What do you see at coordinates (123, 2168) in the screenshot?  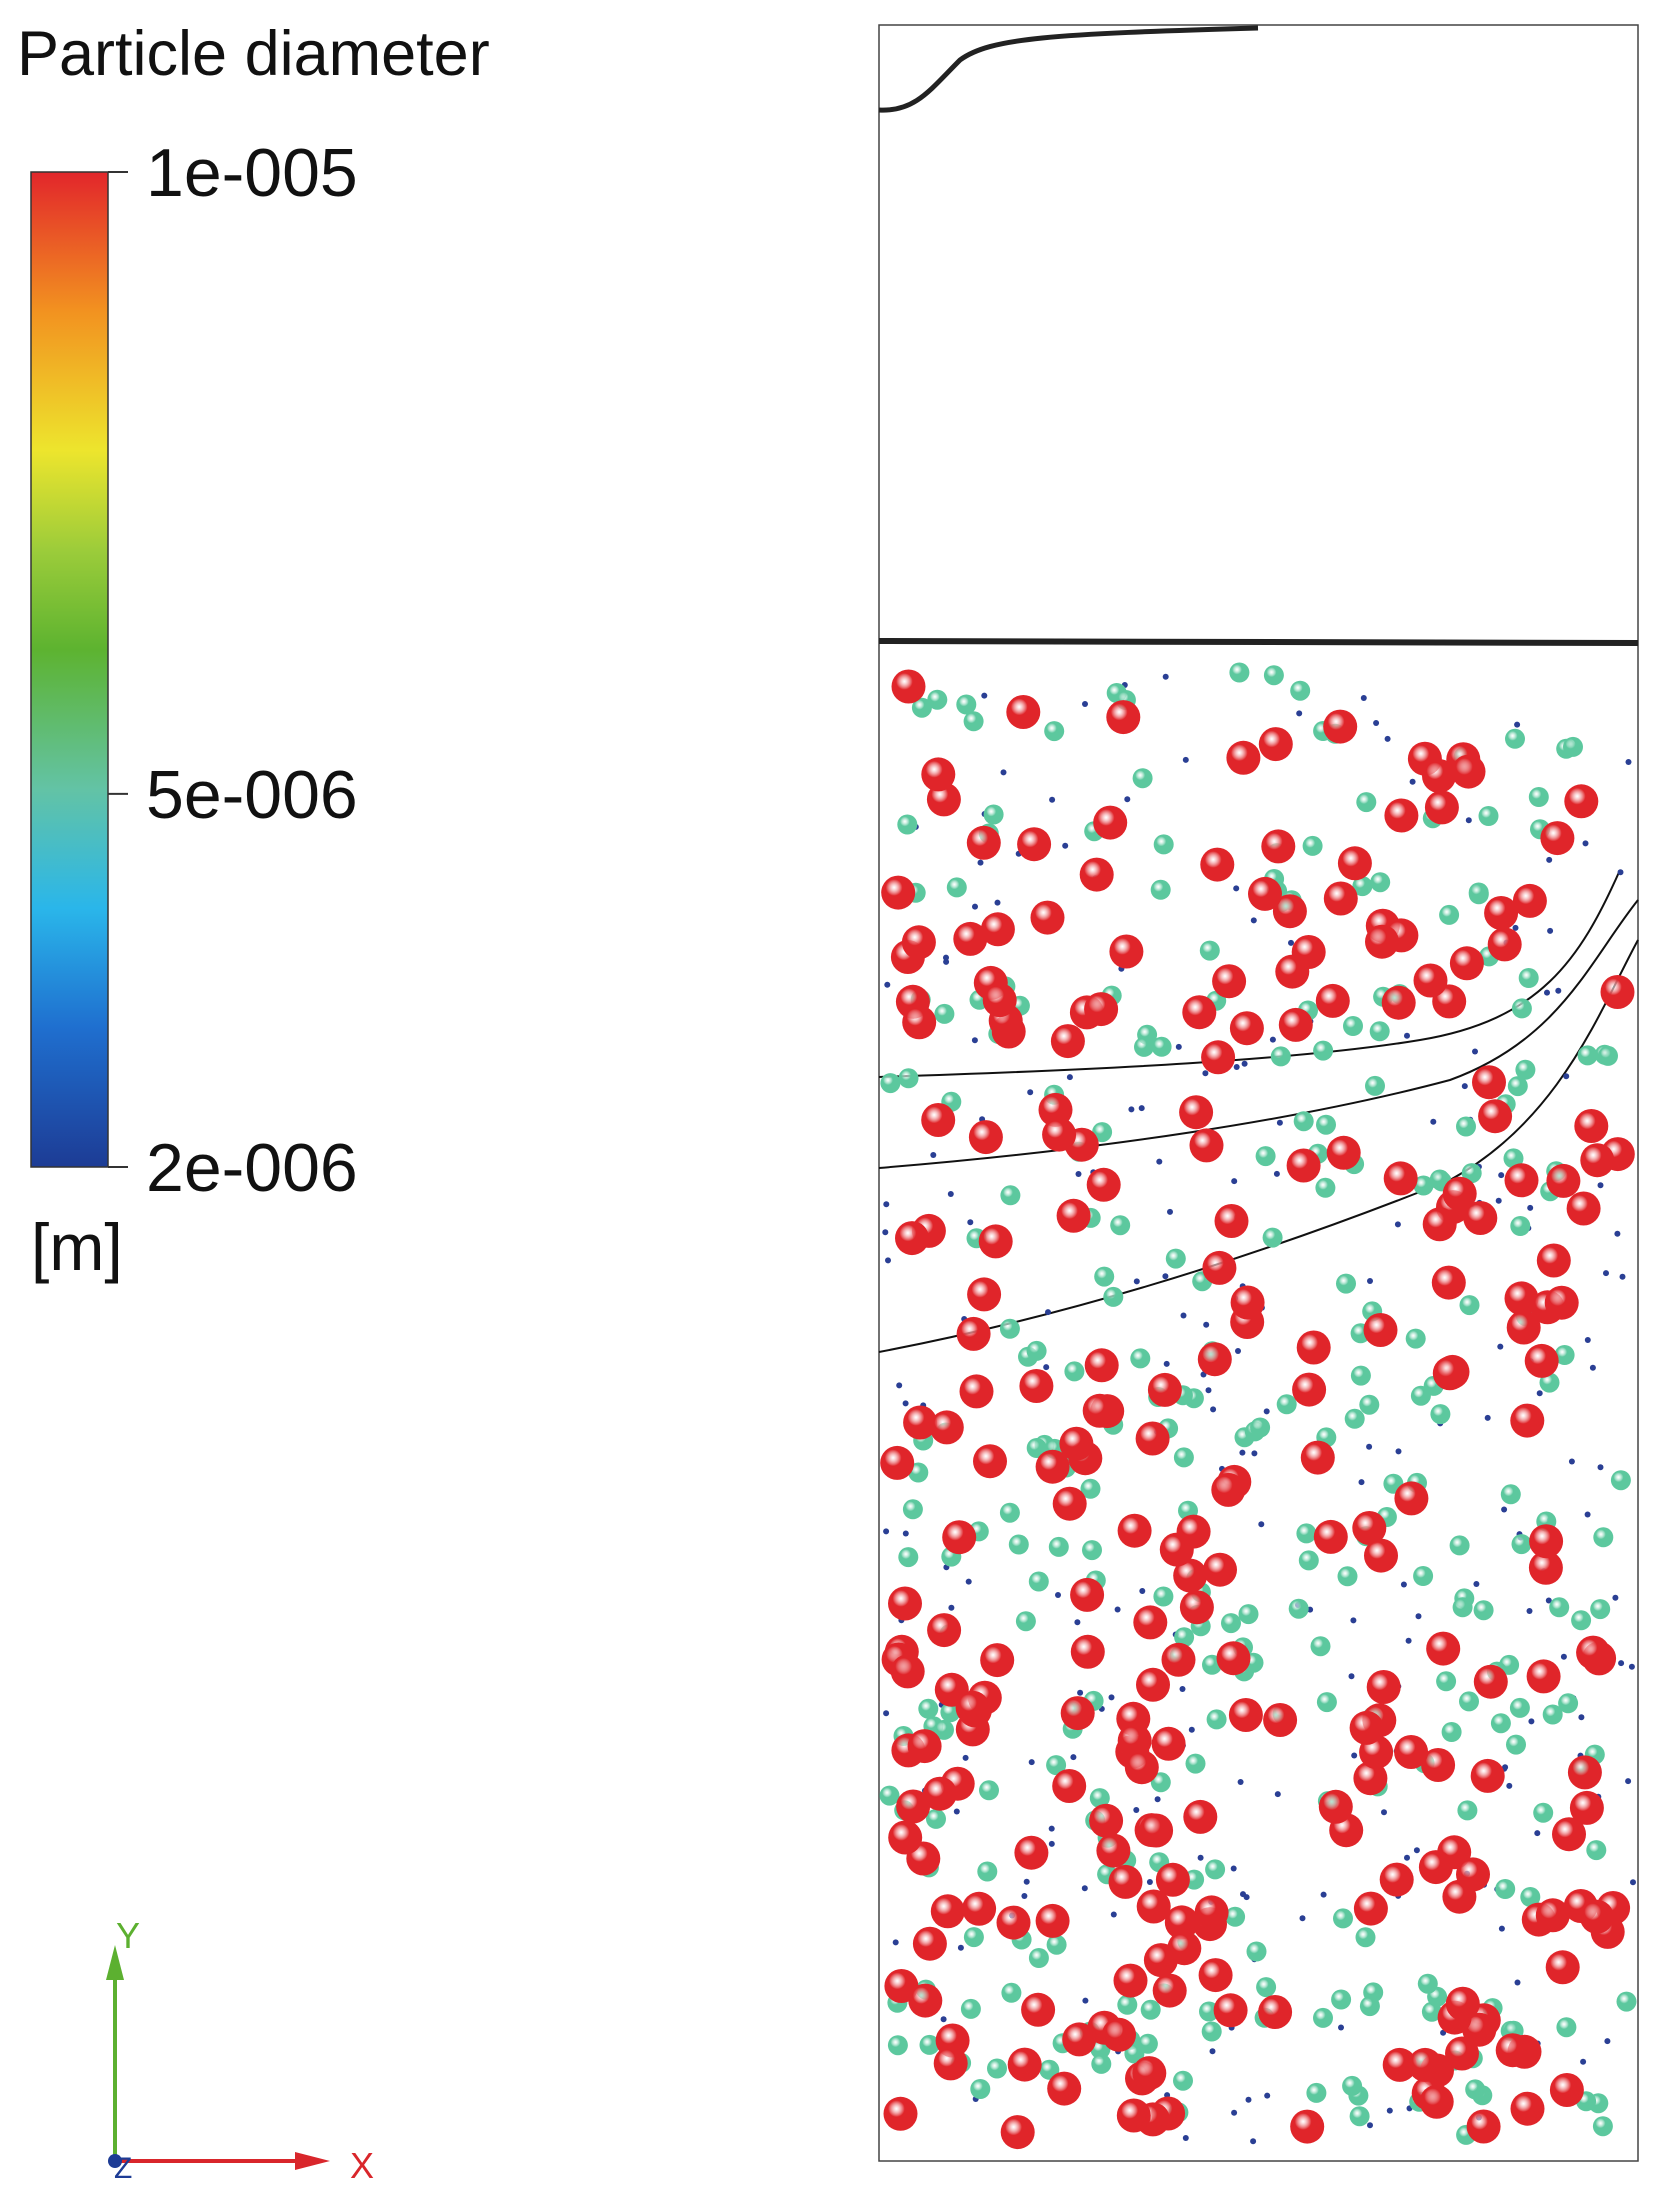 I see `z-axis-label: Z` at bounding box center [123, 2168].